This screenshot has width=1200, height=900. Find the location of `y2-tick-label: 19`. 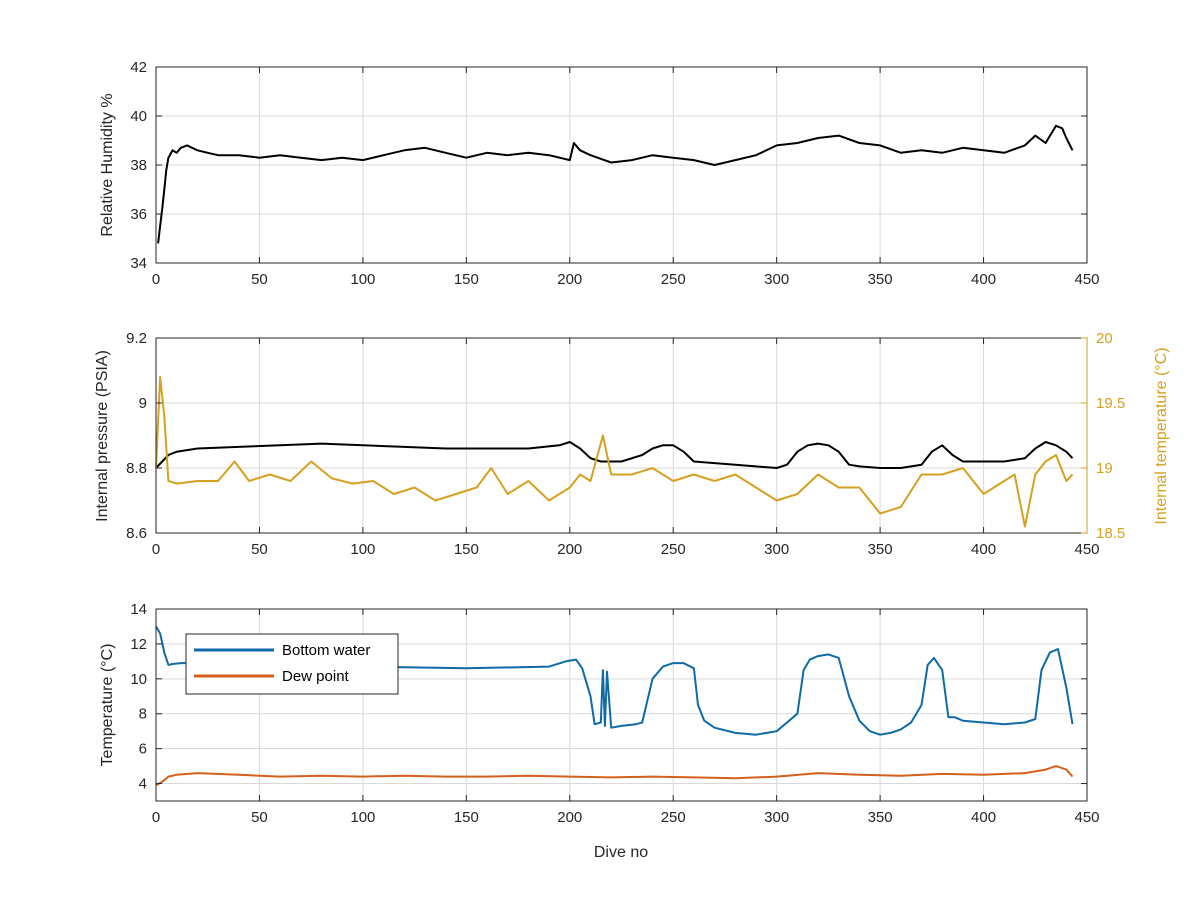

y2-tick-label: 19 is located at coordinates (1104, 468).